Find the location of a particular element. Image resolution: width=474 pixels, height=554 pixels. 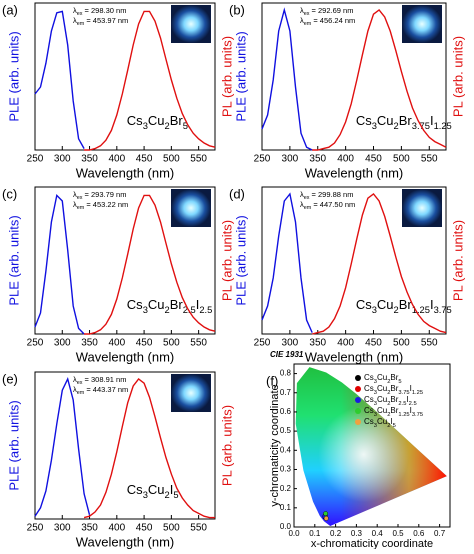

annotation: λex = 293.79 nm is located at coordinates (99, 195).